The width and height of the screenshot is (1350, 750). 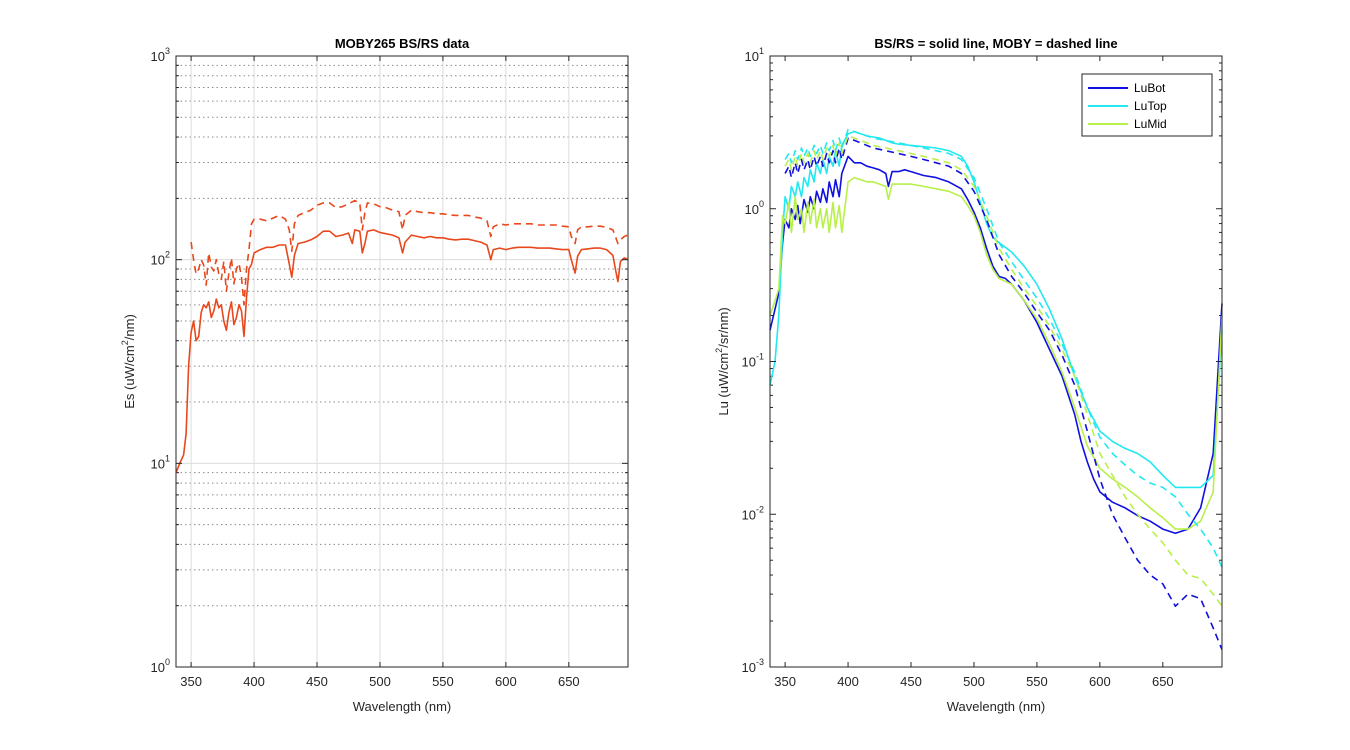 What do you see at coordinates (402, 351) in the screenshot?
I see `series-line-es-solid` at bounding box center [402, 351].